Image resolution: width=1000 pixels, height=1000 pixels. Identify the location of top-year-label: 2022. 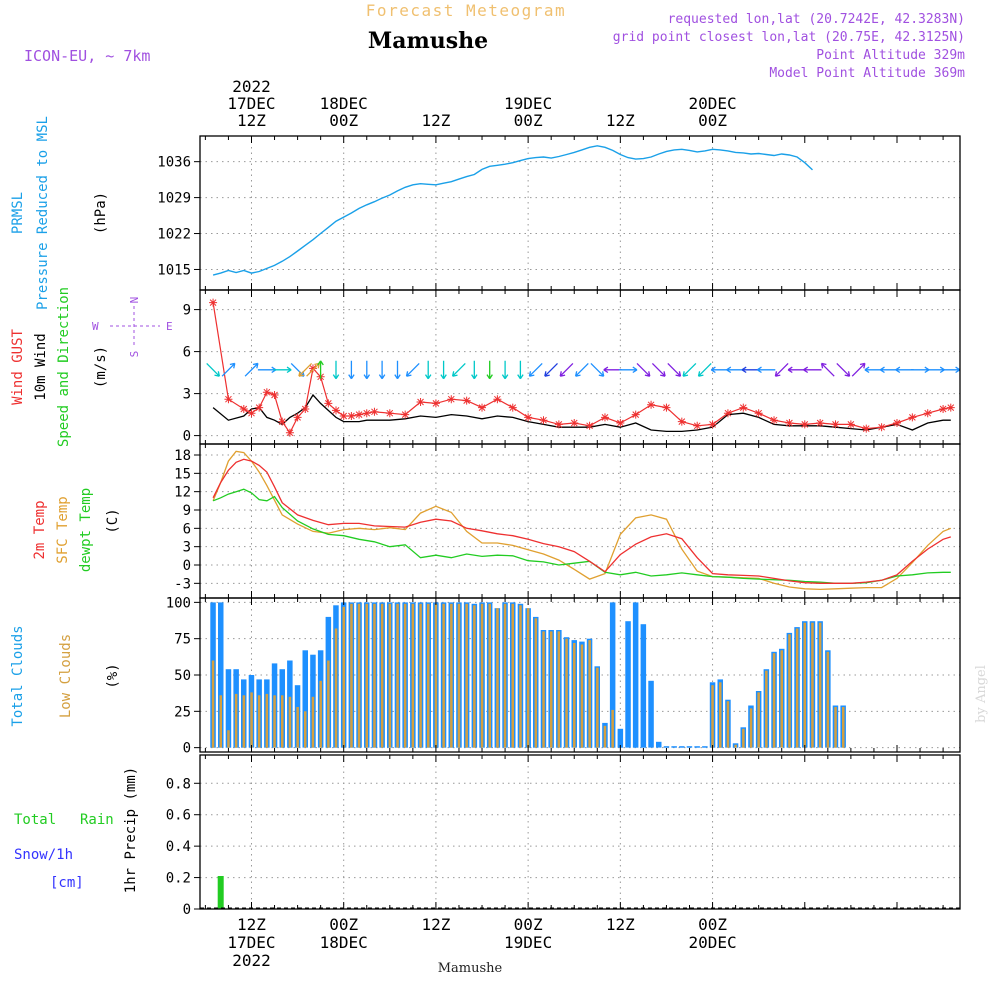
(251, 86).